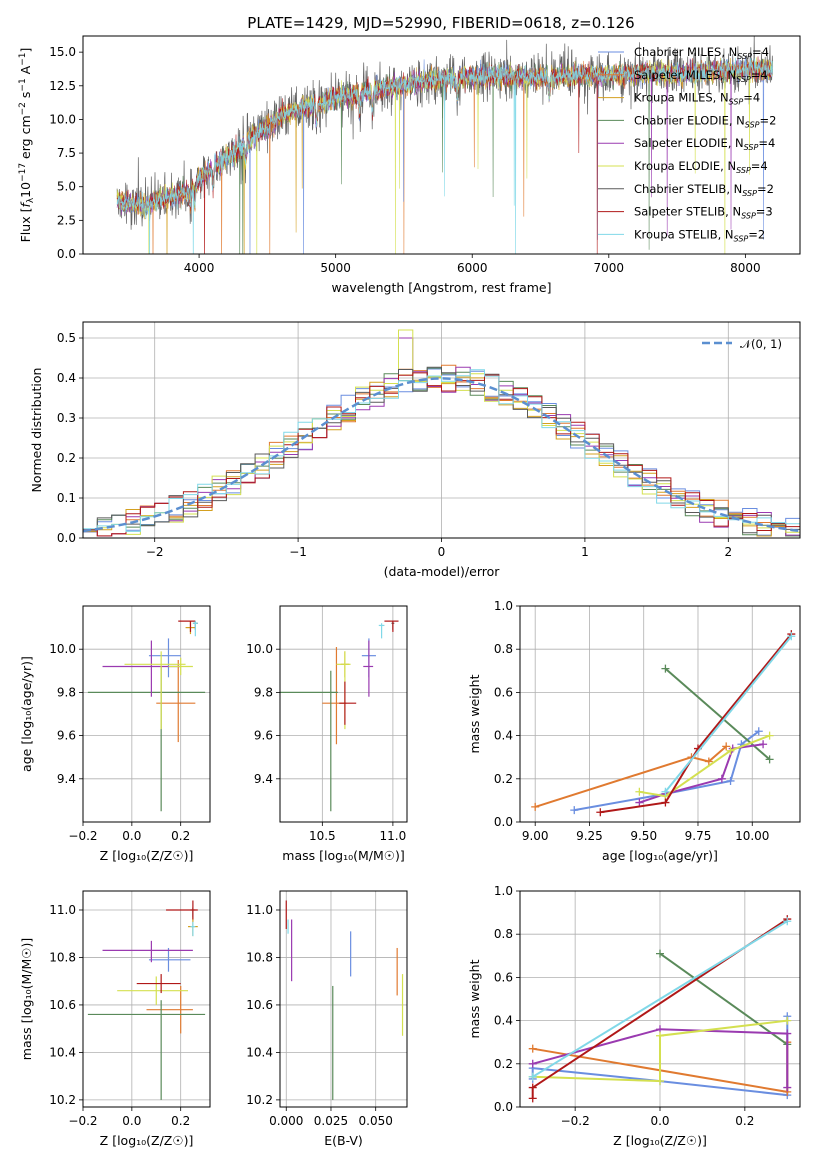 The image size is (819, 1170). I want to click on legend-name: Chabrier MILES, N, so click(685, 52).